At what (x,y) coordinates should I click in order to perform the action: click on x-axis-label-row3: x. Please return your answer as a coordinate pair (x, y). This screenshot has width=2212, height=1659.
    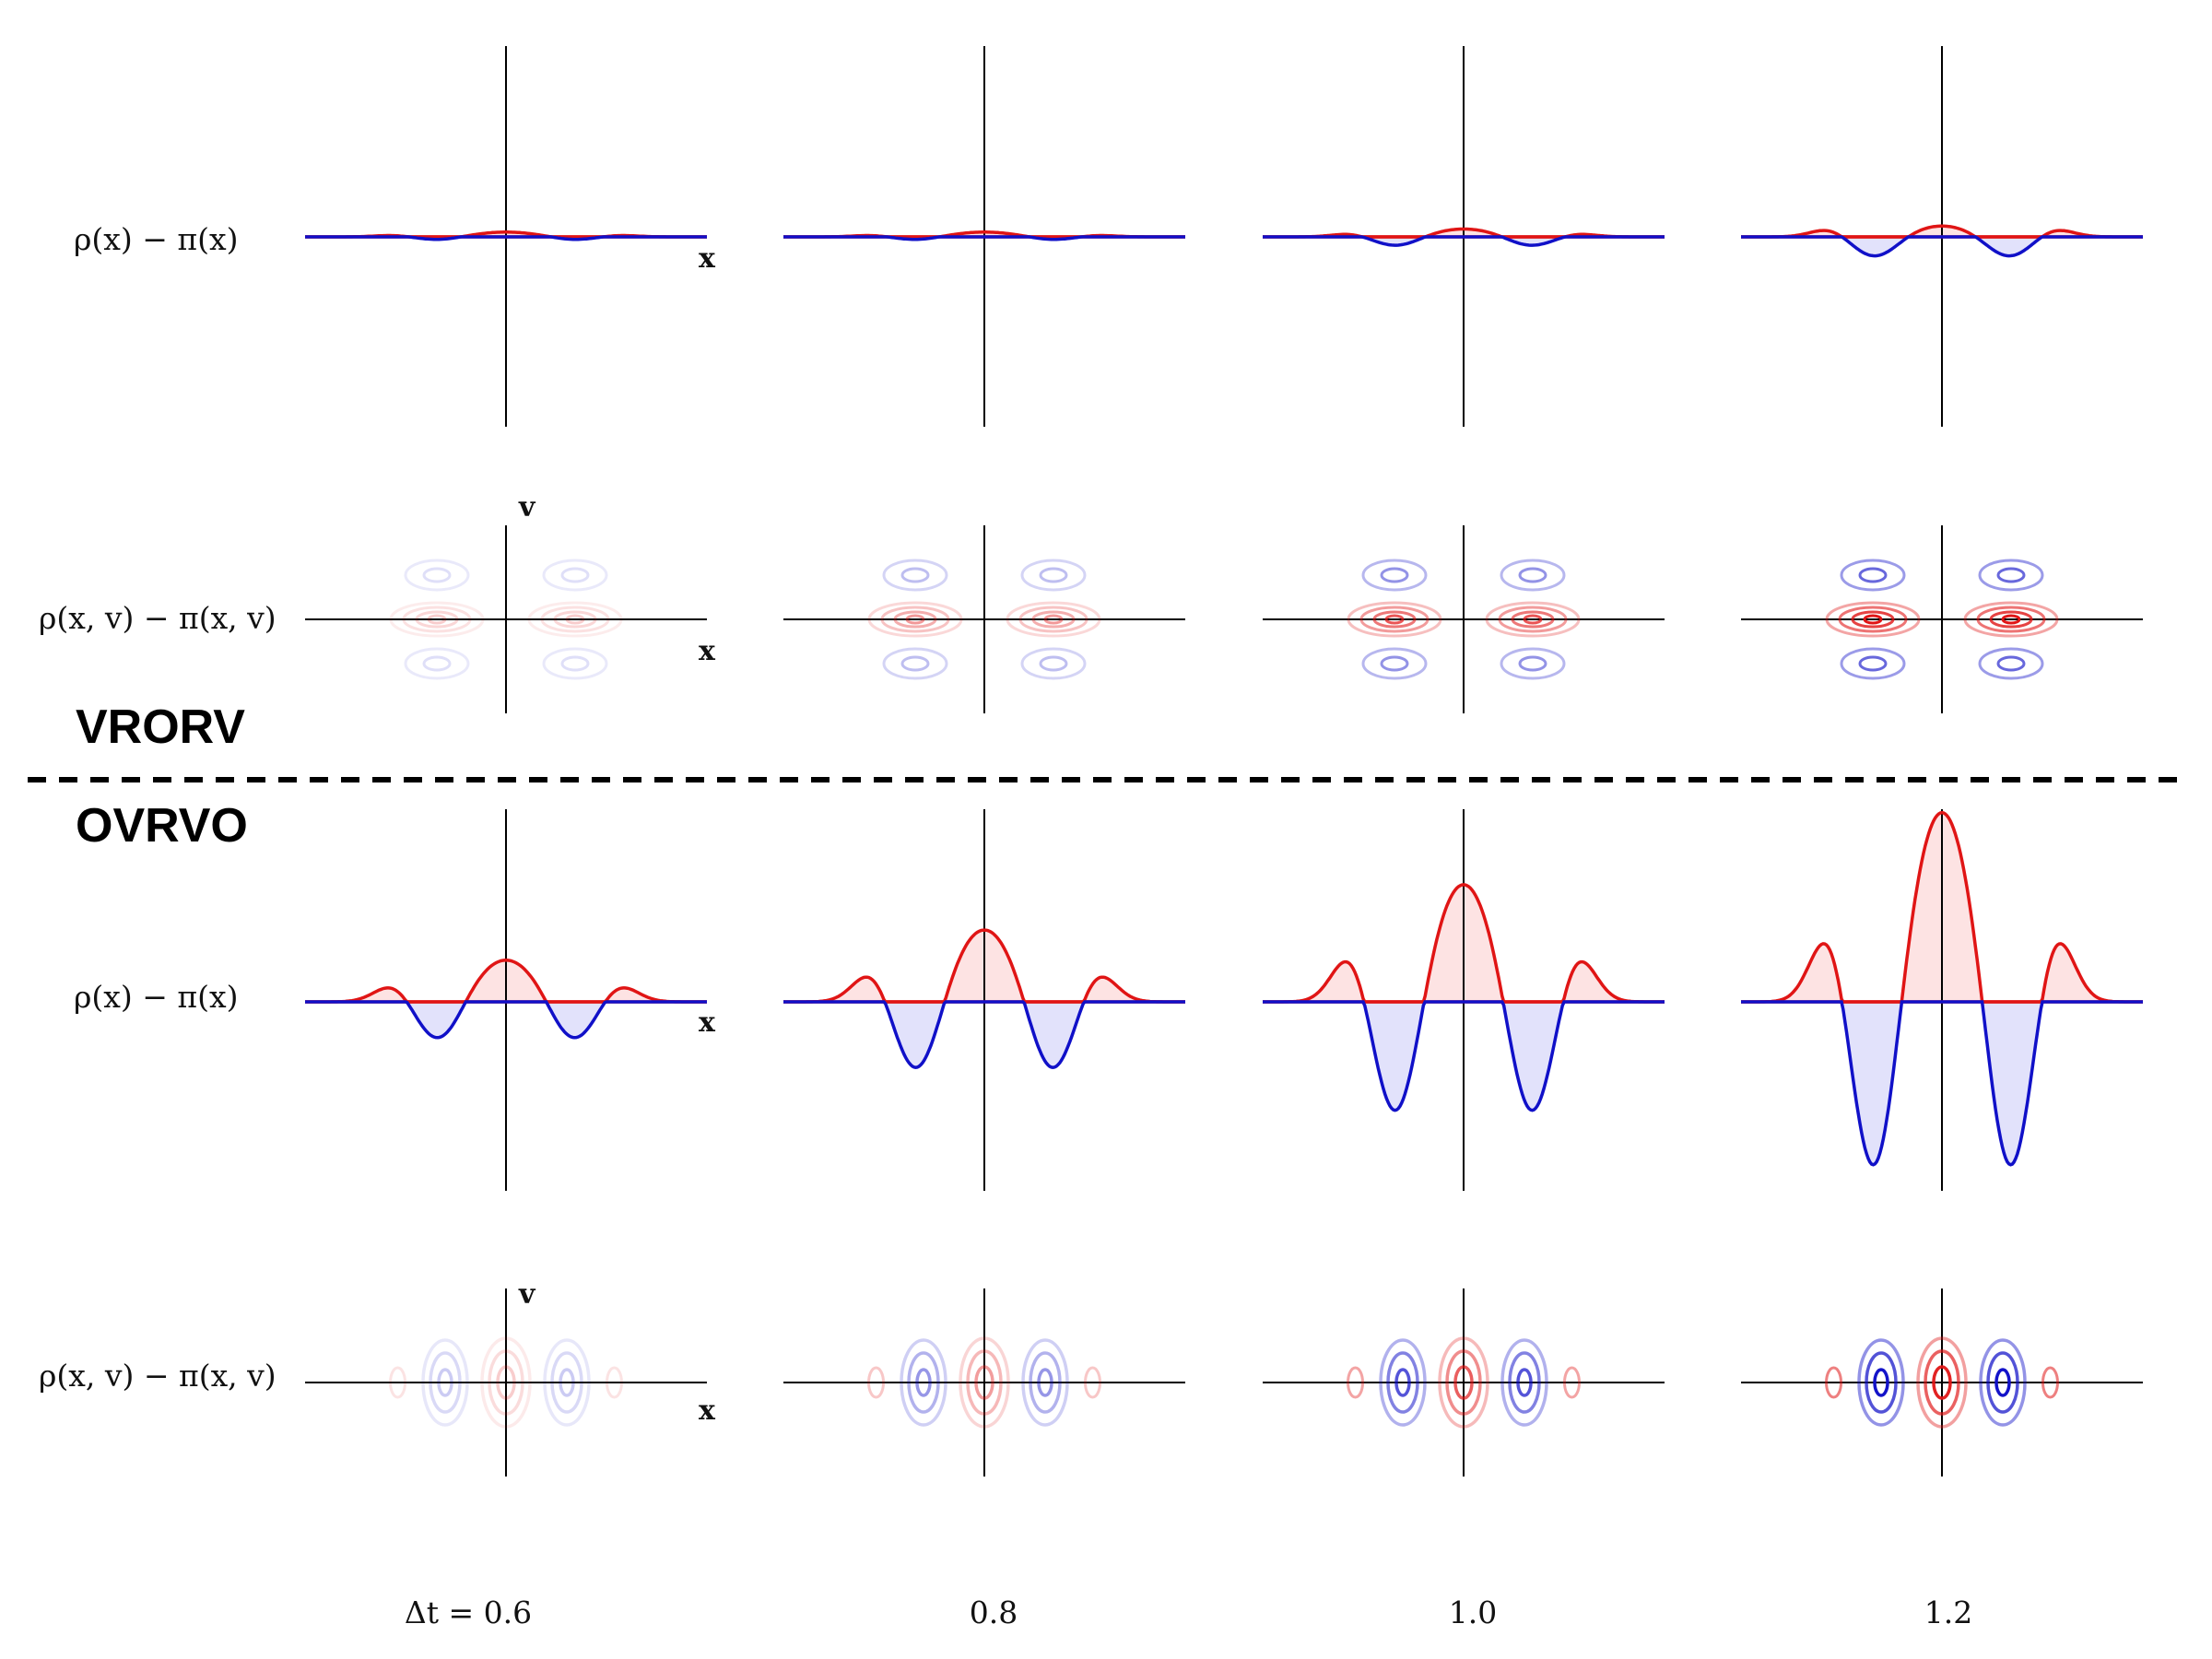
    Looking at the image, I should click on (707, 1022).